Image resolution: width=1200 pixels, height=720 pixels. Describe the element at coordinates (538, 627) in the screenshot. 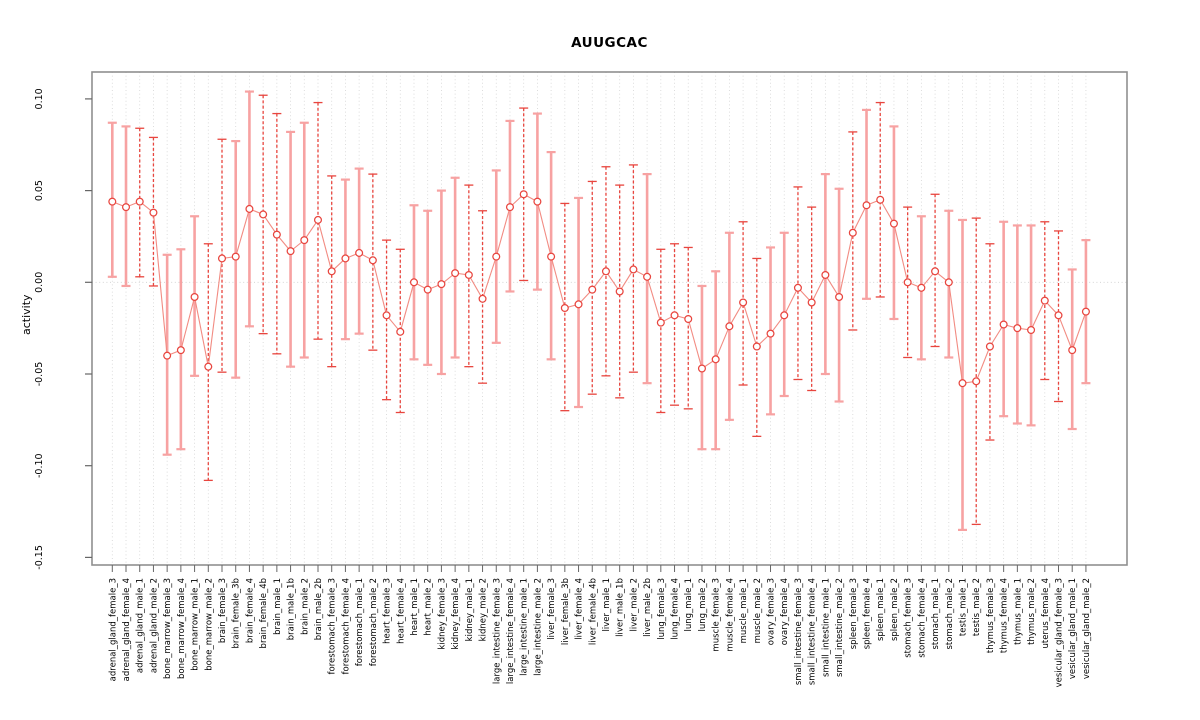

I see `x-tick-label: large_intestine_male_2` at that location.